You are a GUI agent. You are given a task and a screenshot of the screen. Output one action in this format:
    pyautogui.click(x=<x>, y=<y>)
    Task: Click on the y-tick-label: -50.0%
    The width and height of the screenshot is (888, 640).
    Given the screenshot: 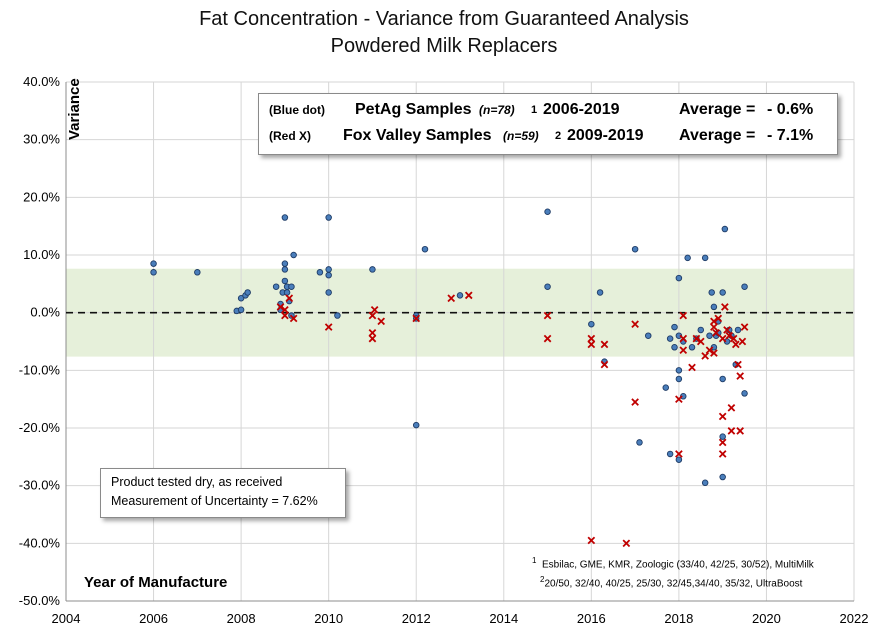 What is the action you would take?
    pyautogui.click(x=40, y=600)
    